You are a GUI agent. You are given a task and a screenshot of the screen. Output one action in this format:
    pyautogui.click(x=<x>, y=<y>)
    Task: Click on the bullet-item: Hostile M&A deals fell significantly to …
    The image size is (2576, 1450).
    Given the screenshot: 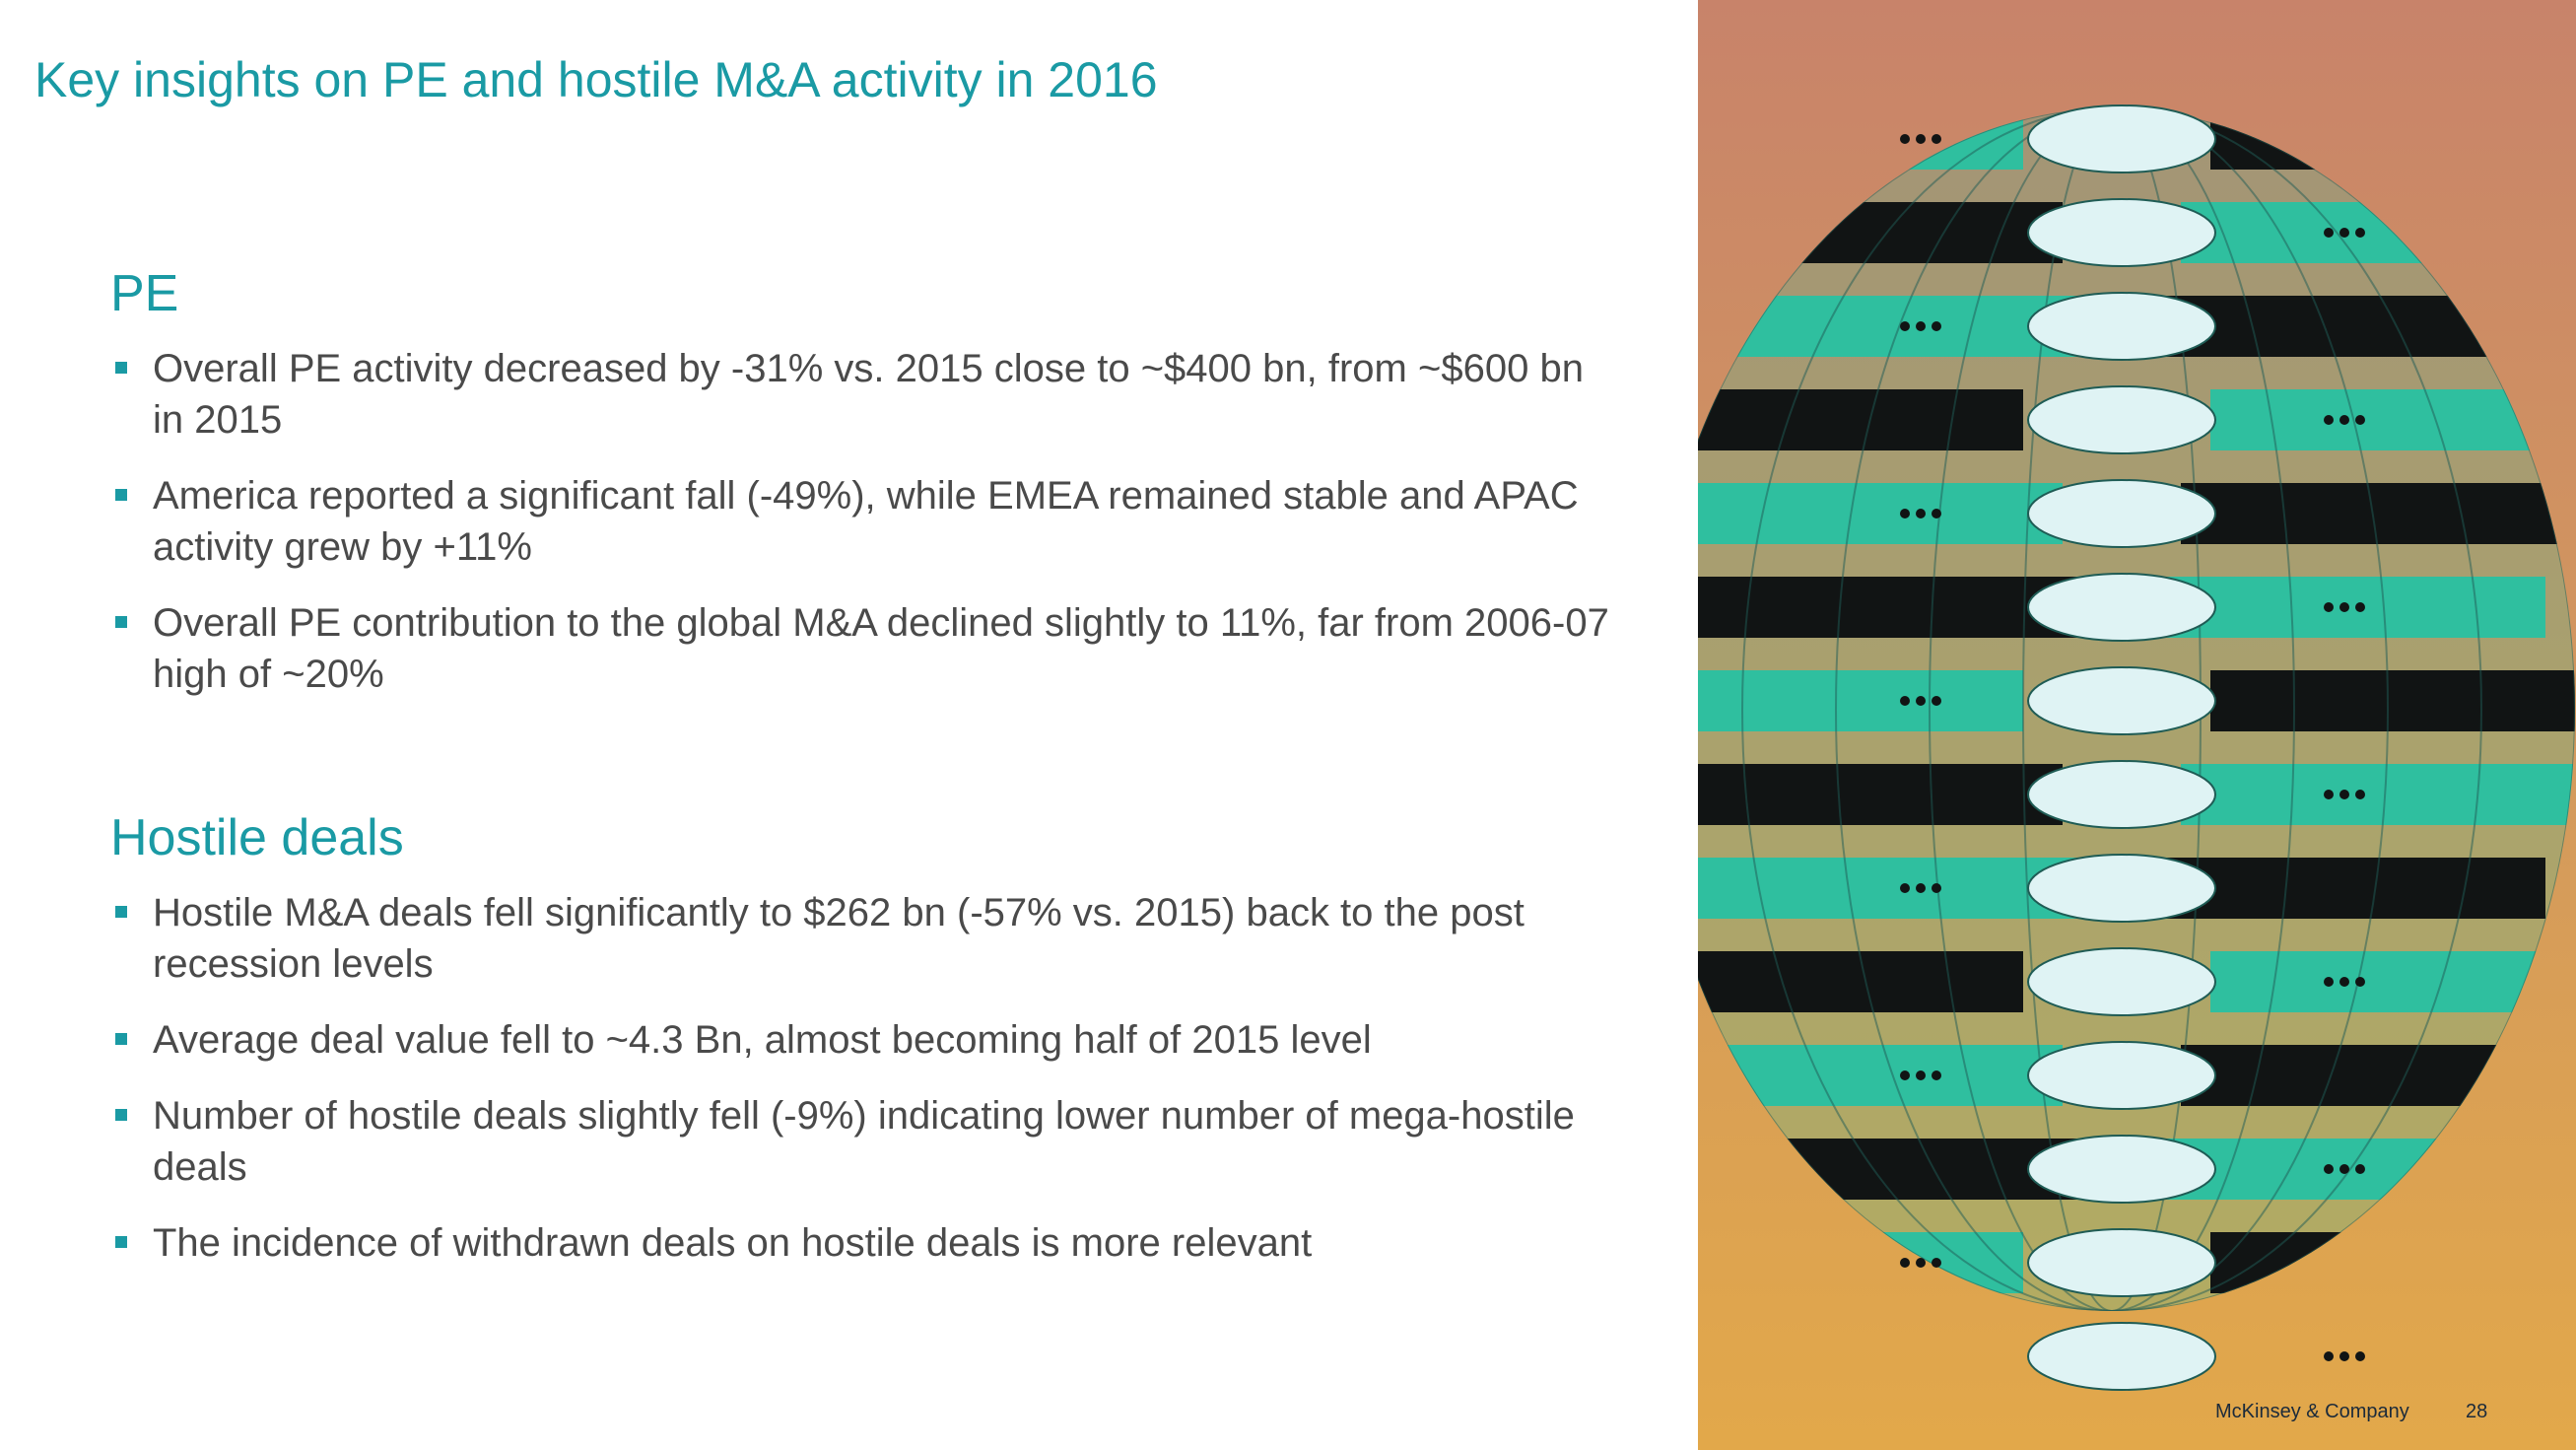 What is the action you would take?
    pyautogui.click(x=864, y=939)
    